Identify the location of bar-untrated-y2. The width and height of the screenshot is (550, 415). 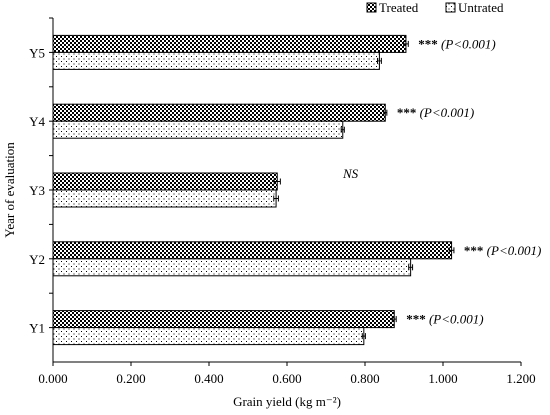
(232, 267).